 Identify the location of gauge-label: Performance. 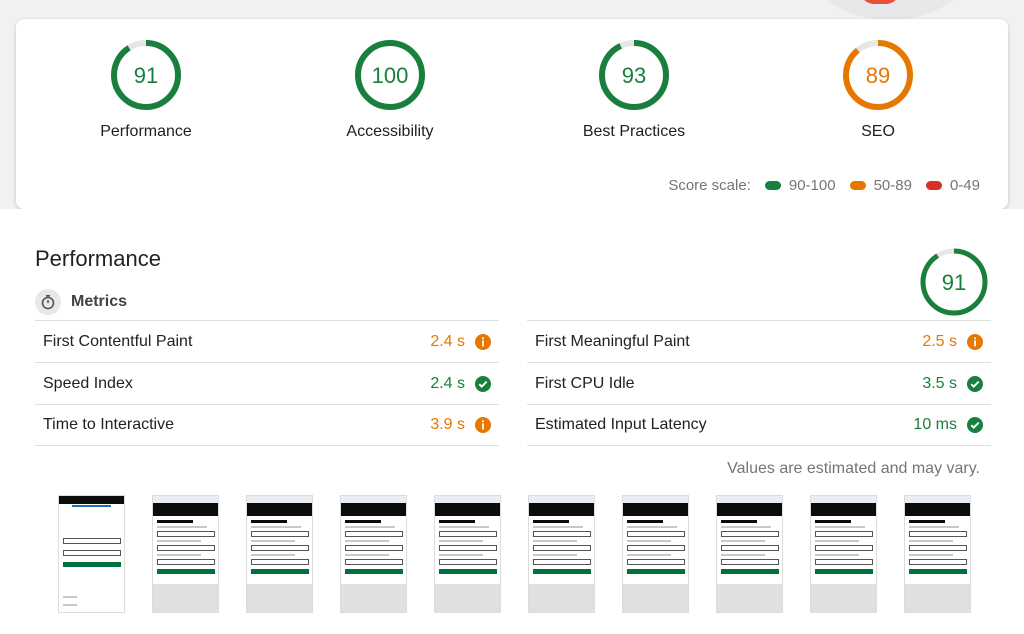
(146, 131).